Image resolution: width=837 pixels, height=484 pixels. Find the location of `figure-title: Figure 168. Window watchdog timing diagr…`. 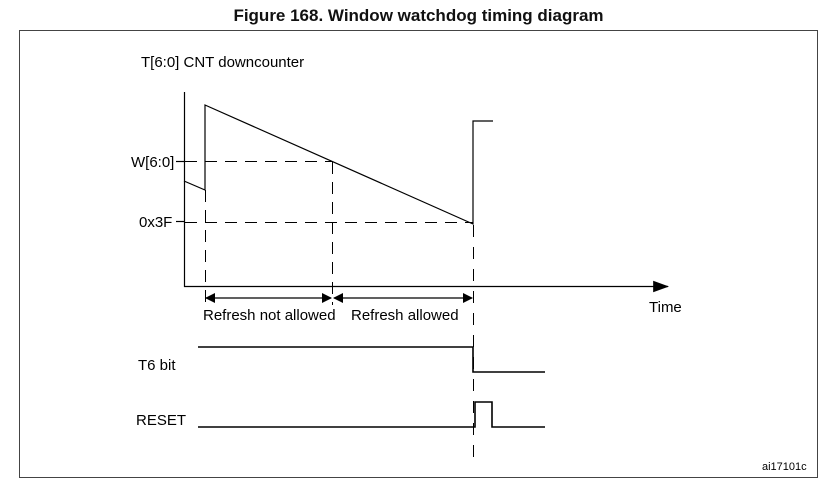

figure-title: Figure 168. Window watchdog timing diagr… is located at coordinates (418, 15).